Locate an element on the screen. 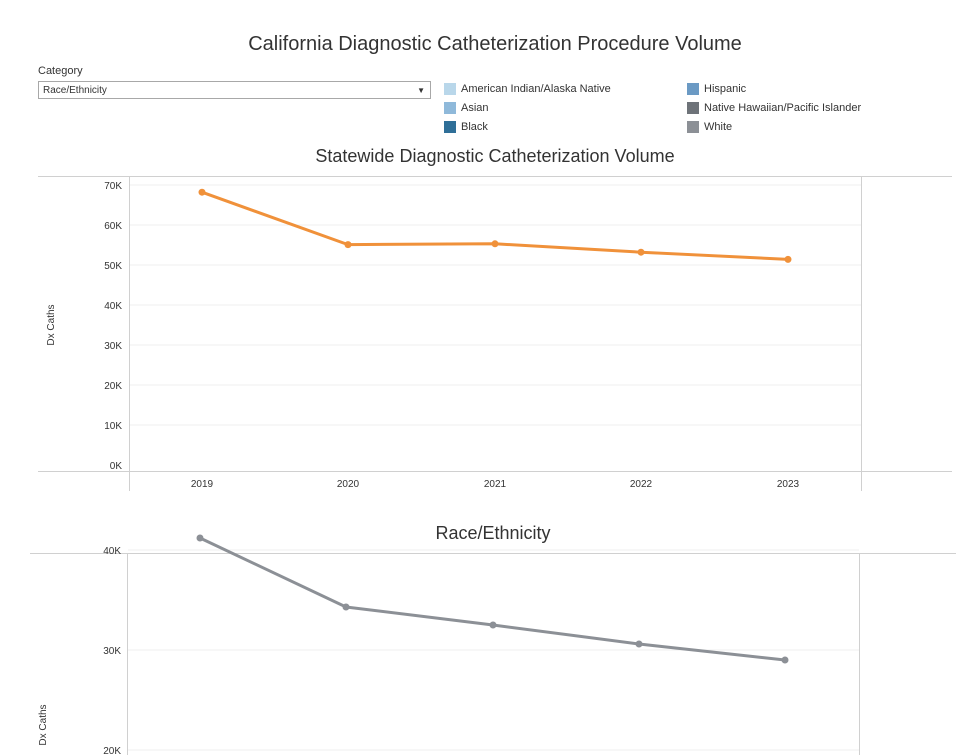 The width and height of the screenshot is (956, 755). legend-item: Hispanic is located at coordinates (774, 89).